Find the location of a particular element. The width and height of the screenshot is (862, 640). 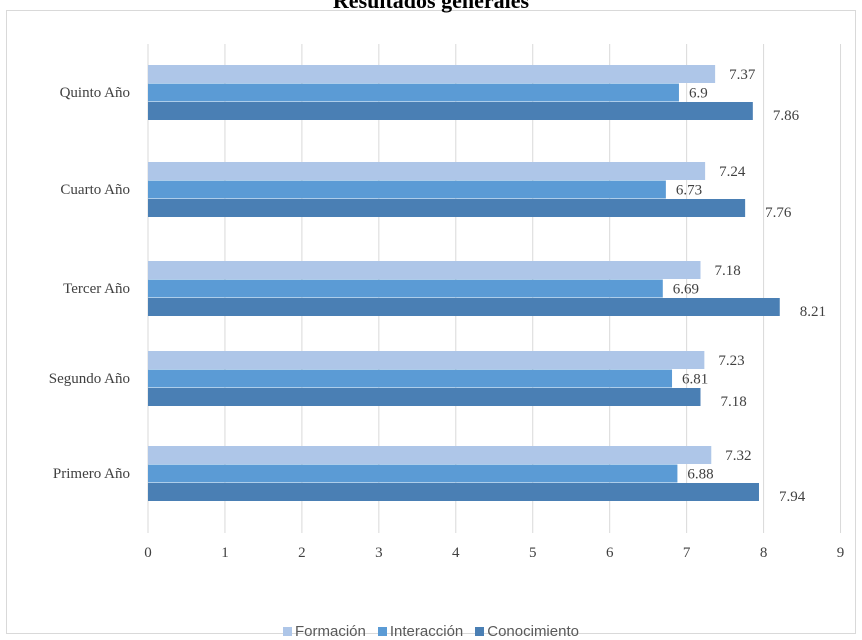

x-tick-label: 1 is located at coordinates (225, 553).